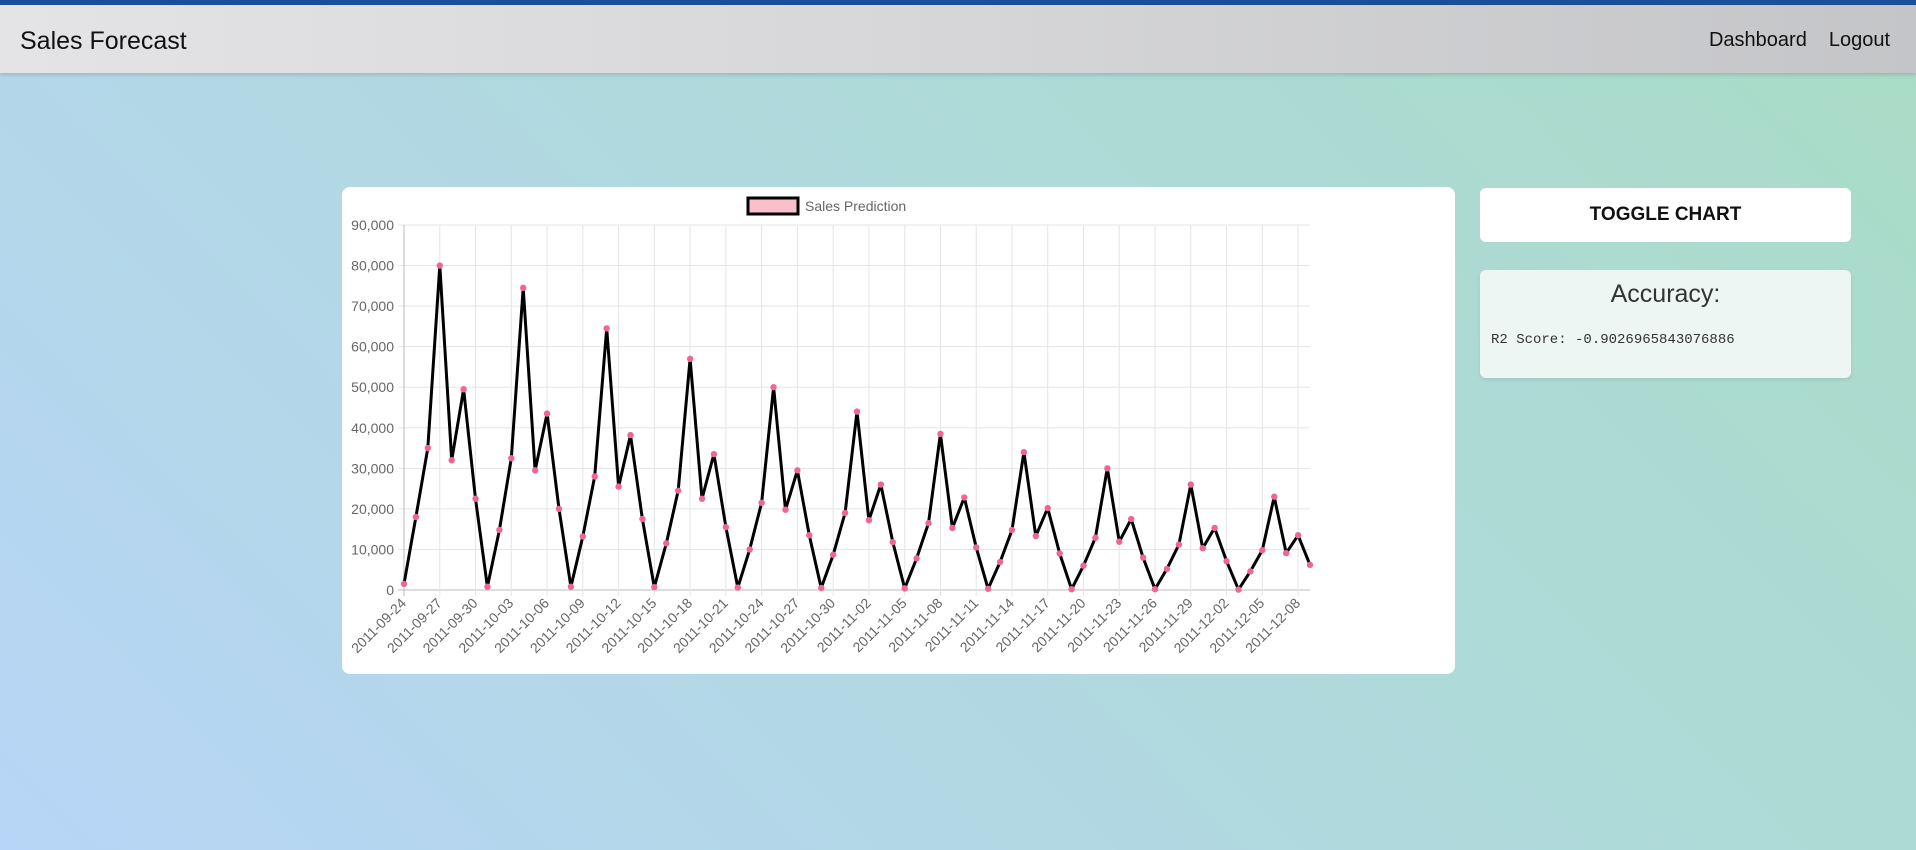 This screenshot has width=1916, height=850. What do you see at coordinates (855, 206) in the screenshot?
I see `legend-label: Sales Prediction` at bounding box center [855, 206].